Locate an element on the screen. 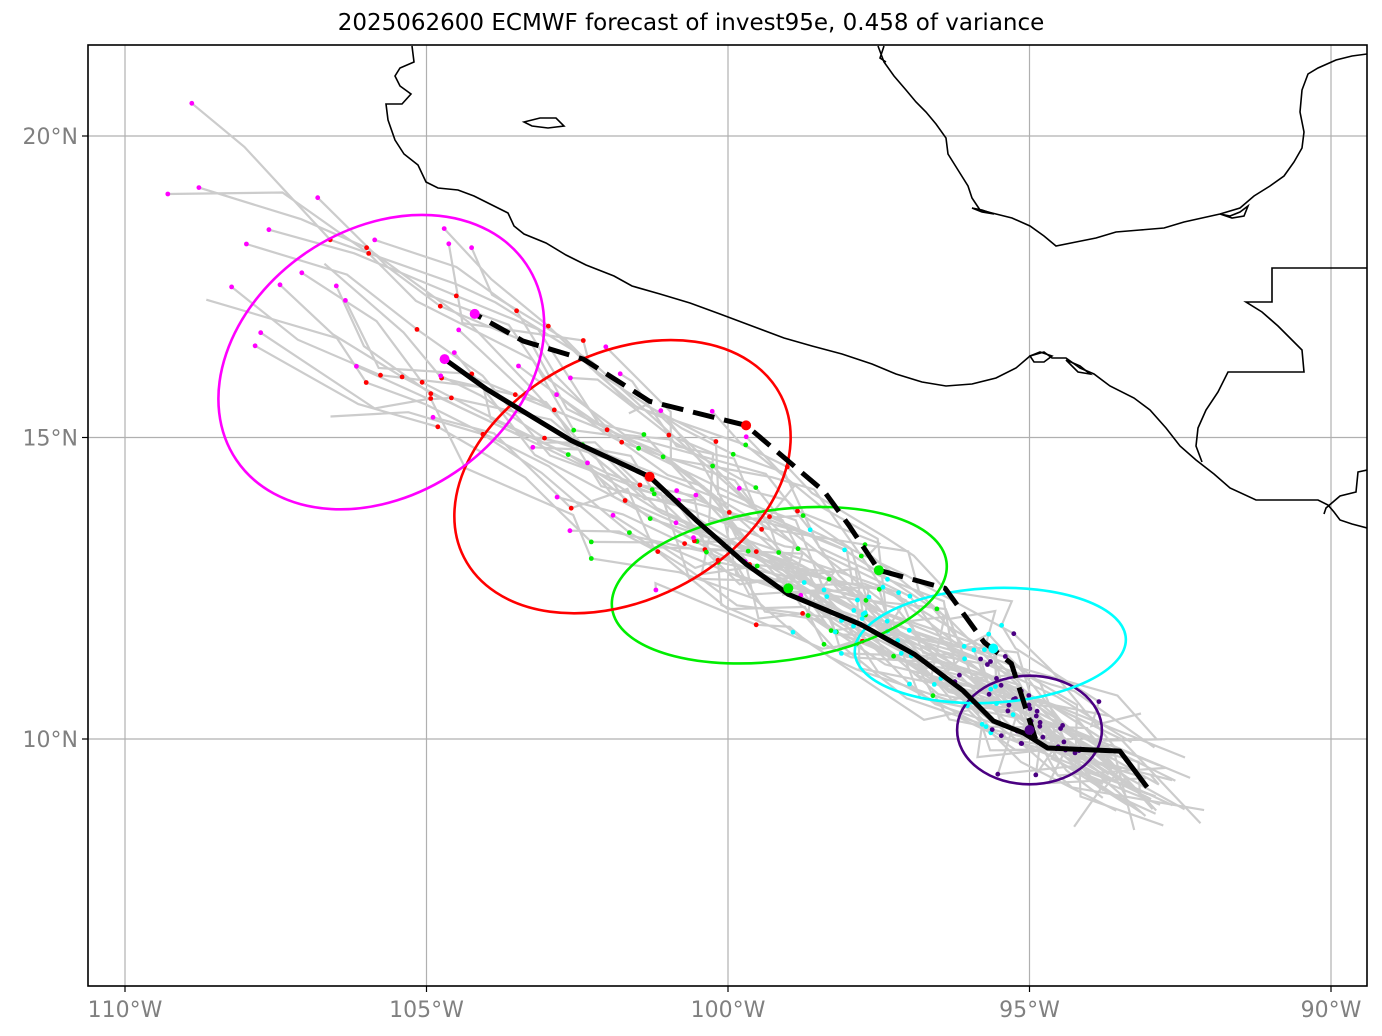 The image size is (1382, 1036). guatemala-border is located at coordinates (1281, 365).